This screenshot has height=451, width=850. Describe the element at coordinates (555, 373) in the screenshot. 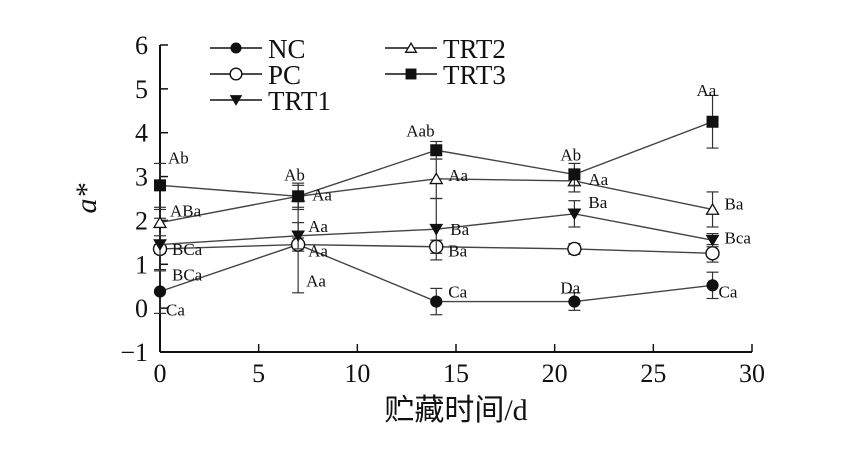

I see `x-tick-label: 20` at that location.